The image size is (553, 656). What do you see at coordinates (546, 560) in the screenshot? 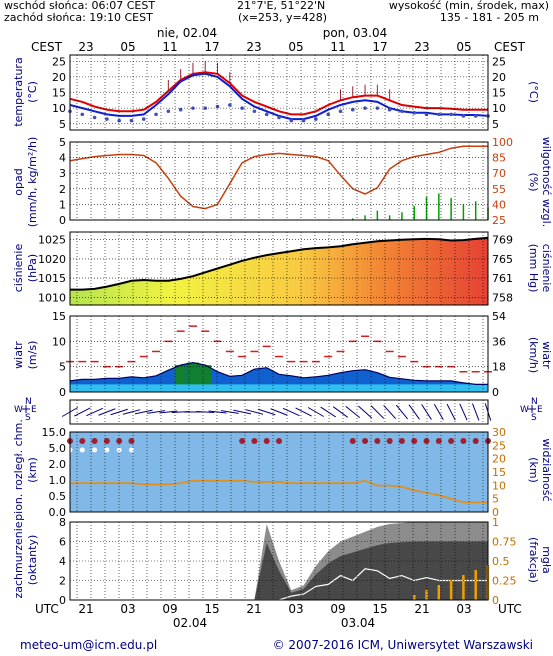
I see `cloud-right-label: mgła` at bounding box center [546, 560].